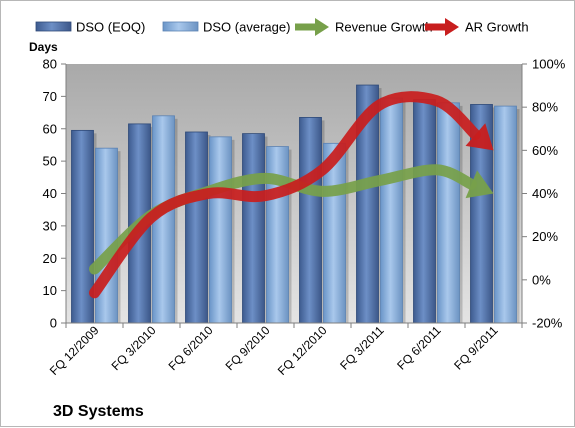 The height and width of the screenshot is (428, 575). I want to click on y-axis-title: Days, so click(43, 47).